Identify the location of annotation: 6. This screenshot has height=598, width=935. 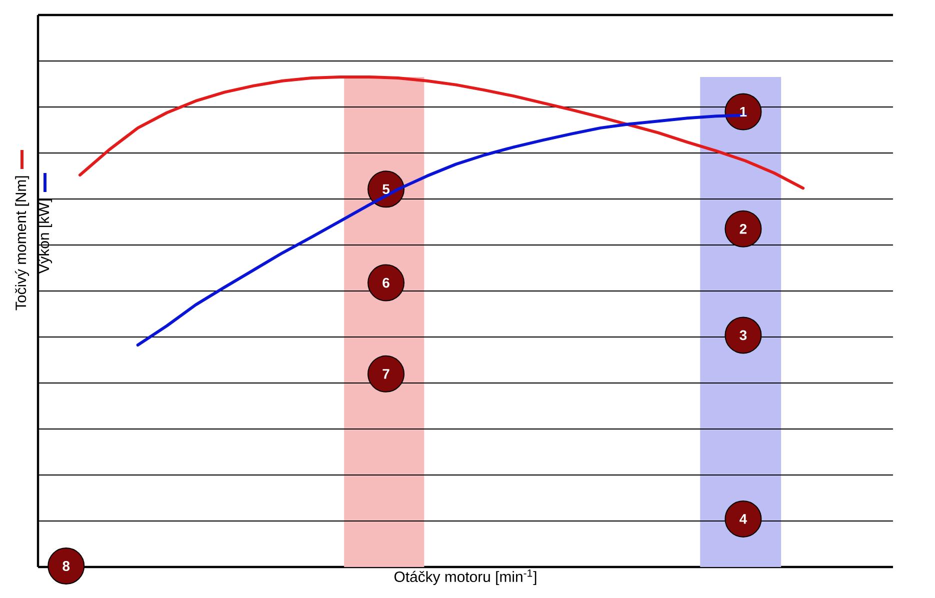
(386, 283).